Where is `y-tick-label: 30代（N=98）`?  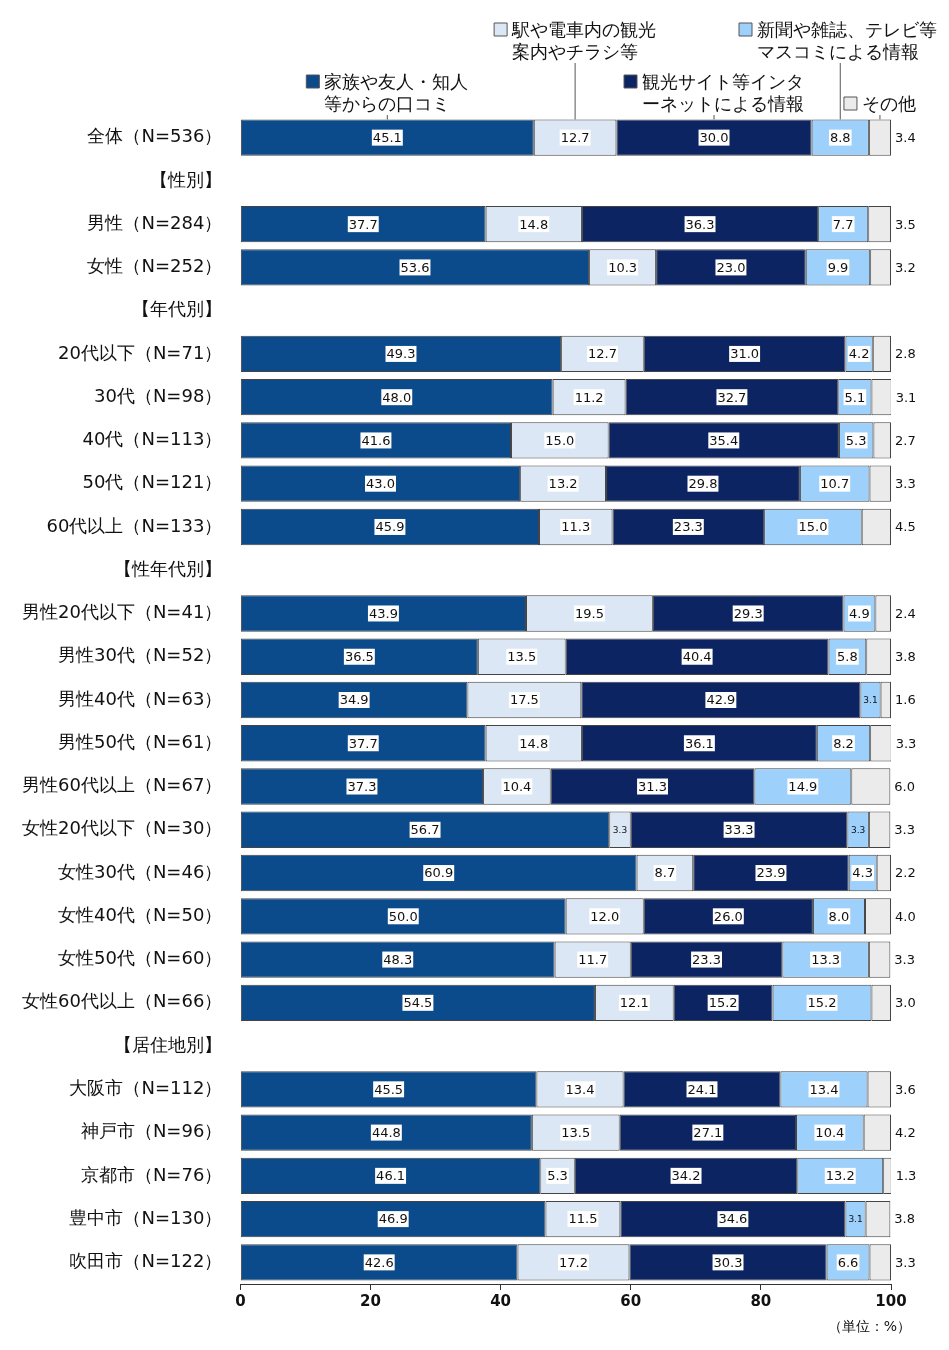
y-tick-label: 30代（N=98） is located at coordinates (158, 395).